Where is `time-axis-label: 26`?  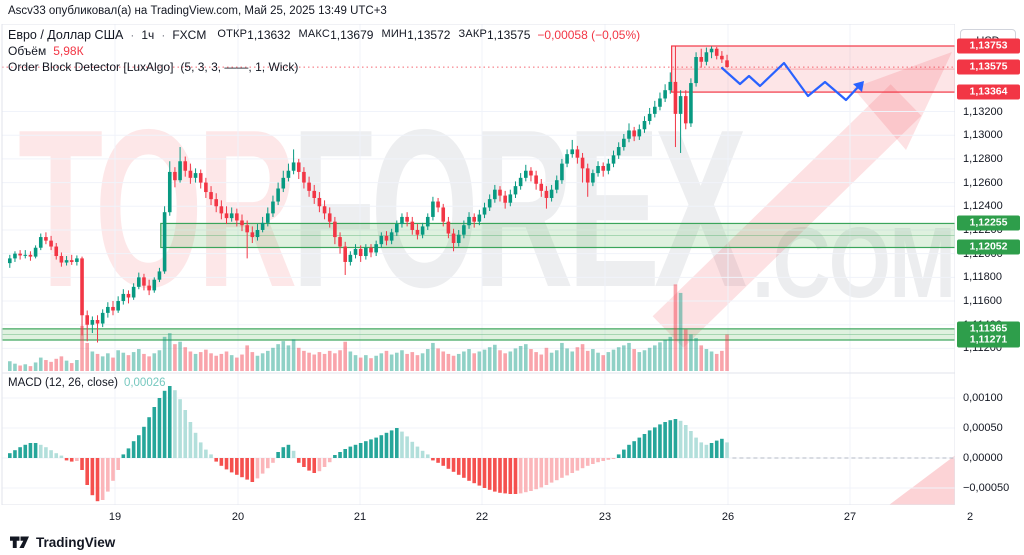
time-axis-label: 26 is located at coordinates (728, 517).